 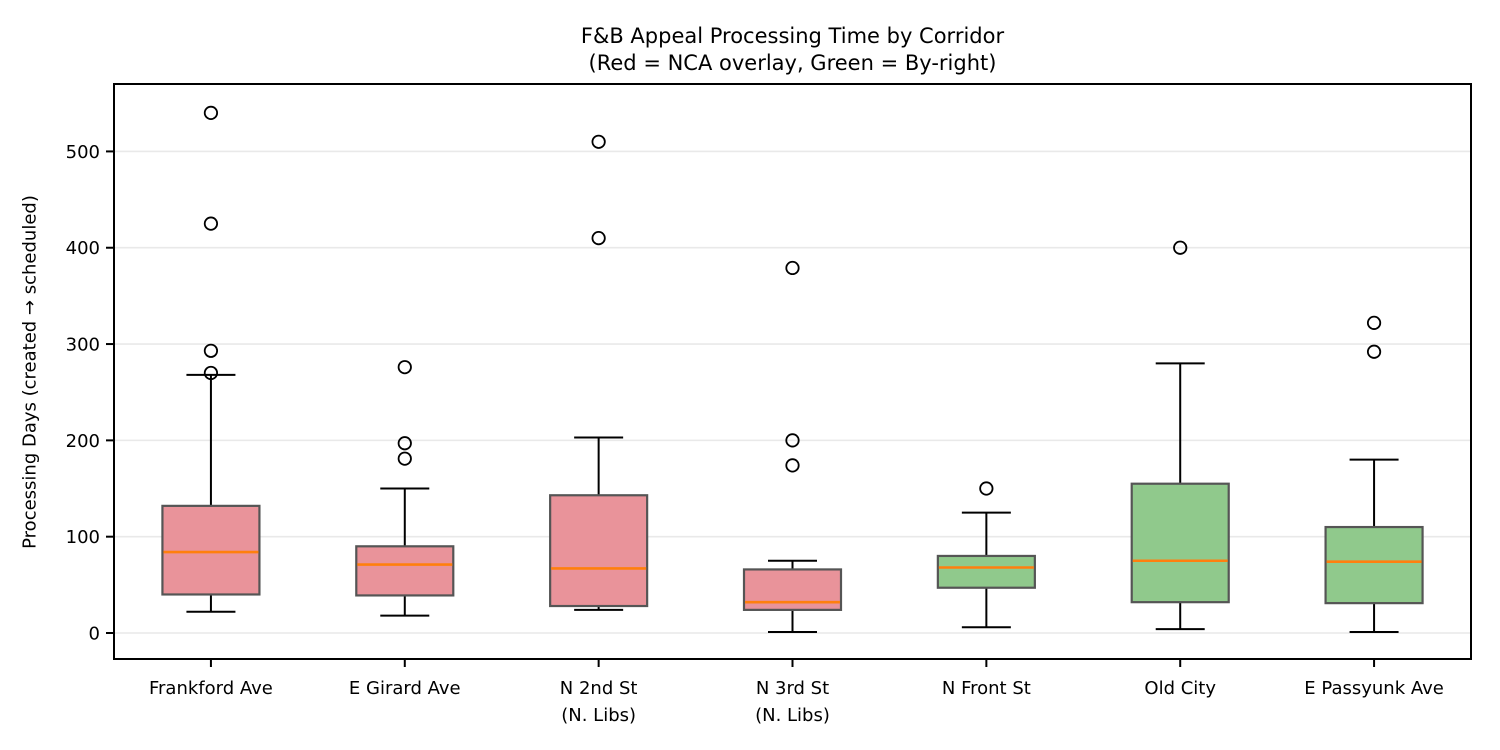 I want to click on chart-title: F&B Appeal Processing Time by Corridor, so click(x=792, y=36).